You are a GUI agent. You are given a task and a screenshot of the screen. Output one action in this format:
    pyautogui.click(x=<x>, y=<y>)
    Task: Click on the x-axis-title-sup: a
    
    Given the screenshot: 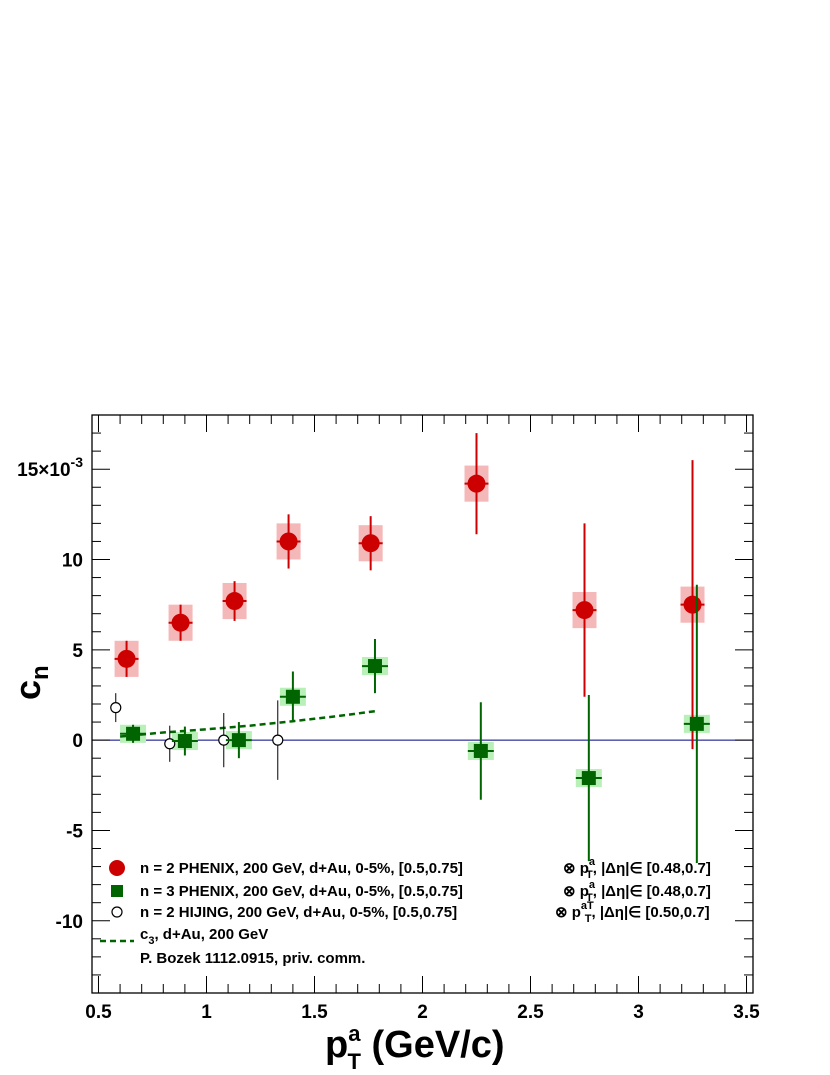 What is the action you would take?
    pyautogui.click(x=354, y=1033)
    